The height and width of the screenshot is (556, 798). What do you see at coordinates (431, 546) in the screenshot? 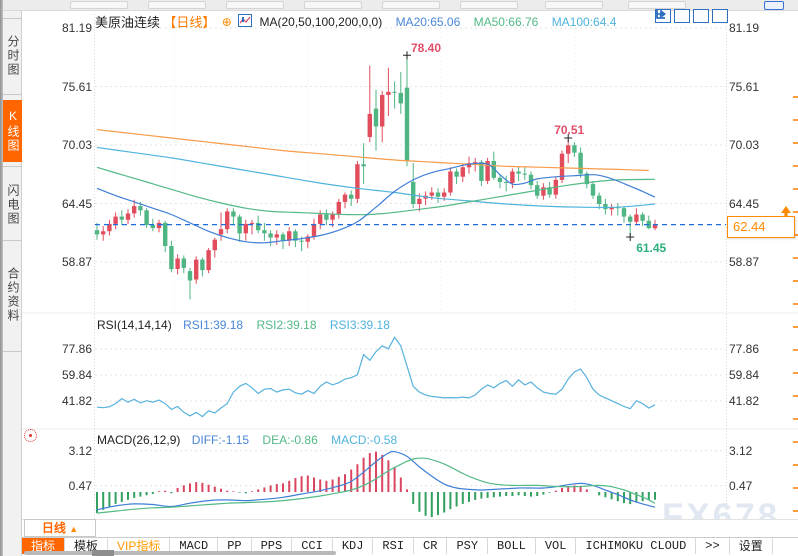
I see `tab-cr: CR` at bounding box center [431, 546].